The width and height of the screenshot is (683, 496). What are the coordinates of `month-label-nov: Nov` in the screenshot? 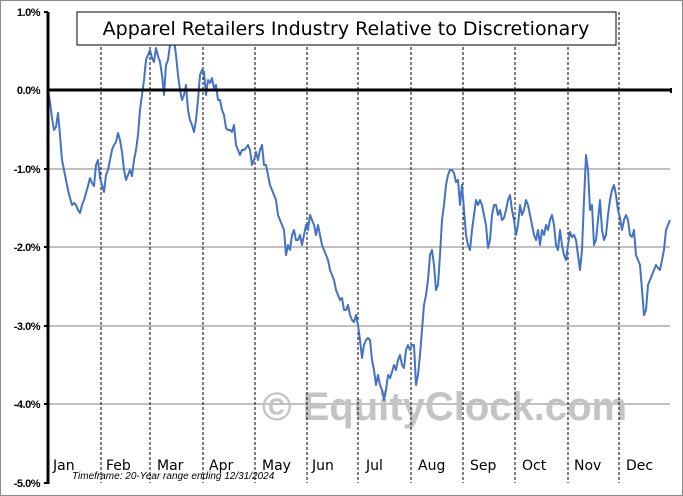 It's located at (587, 466).